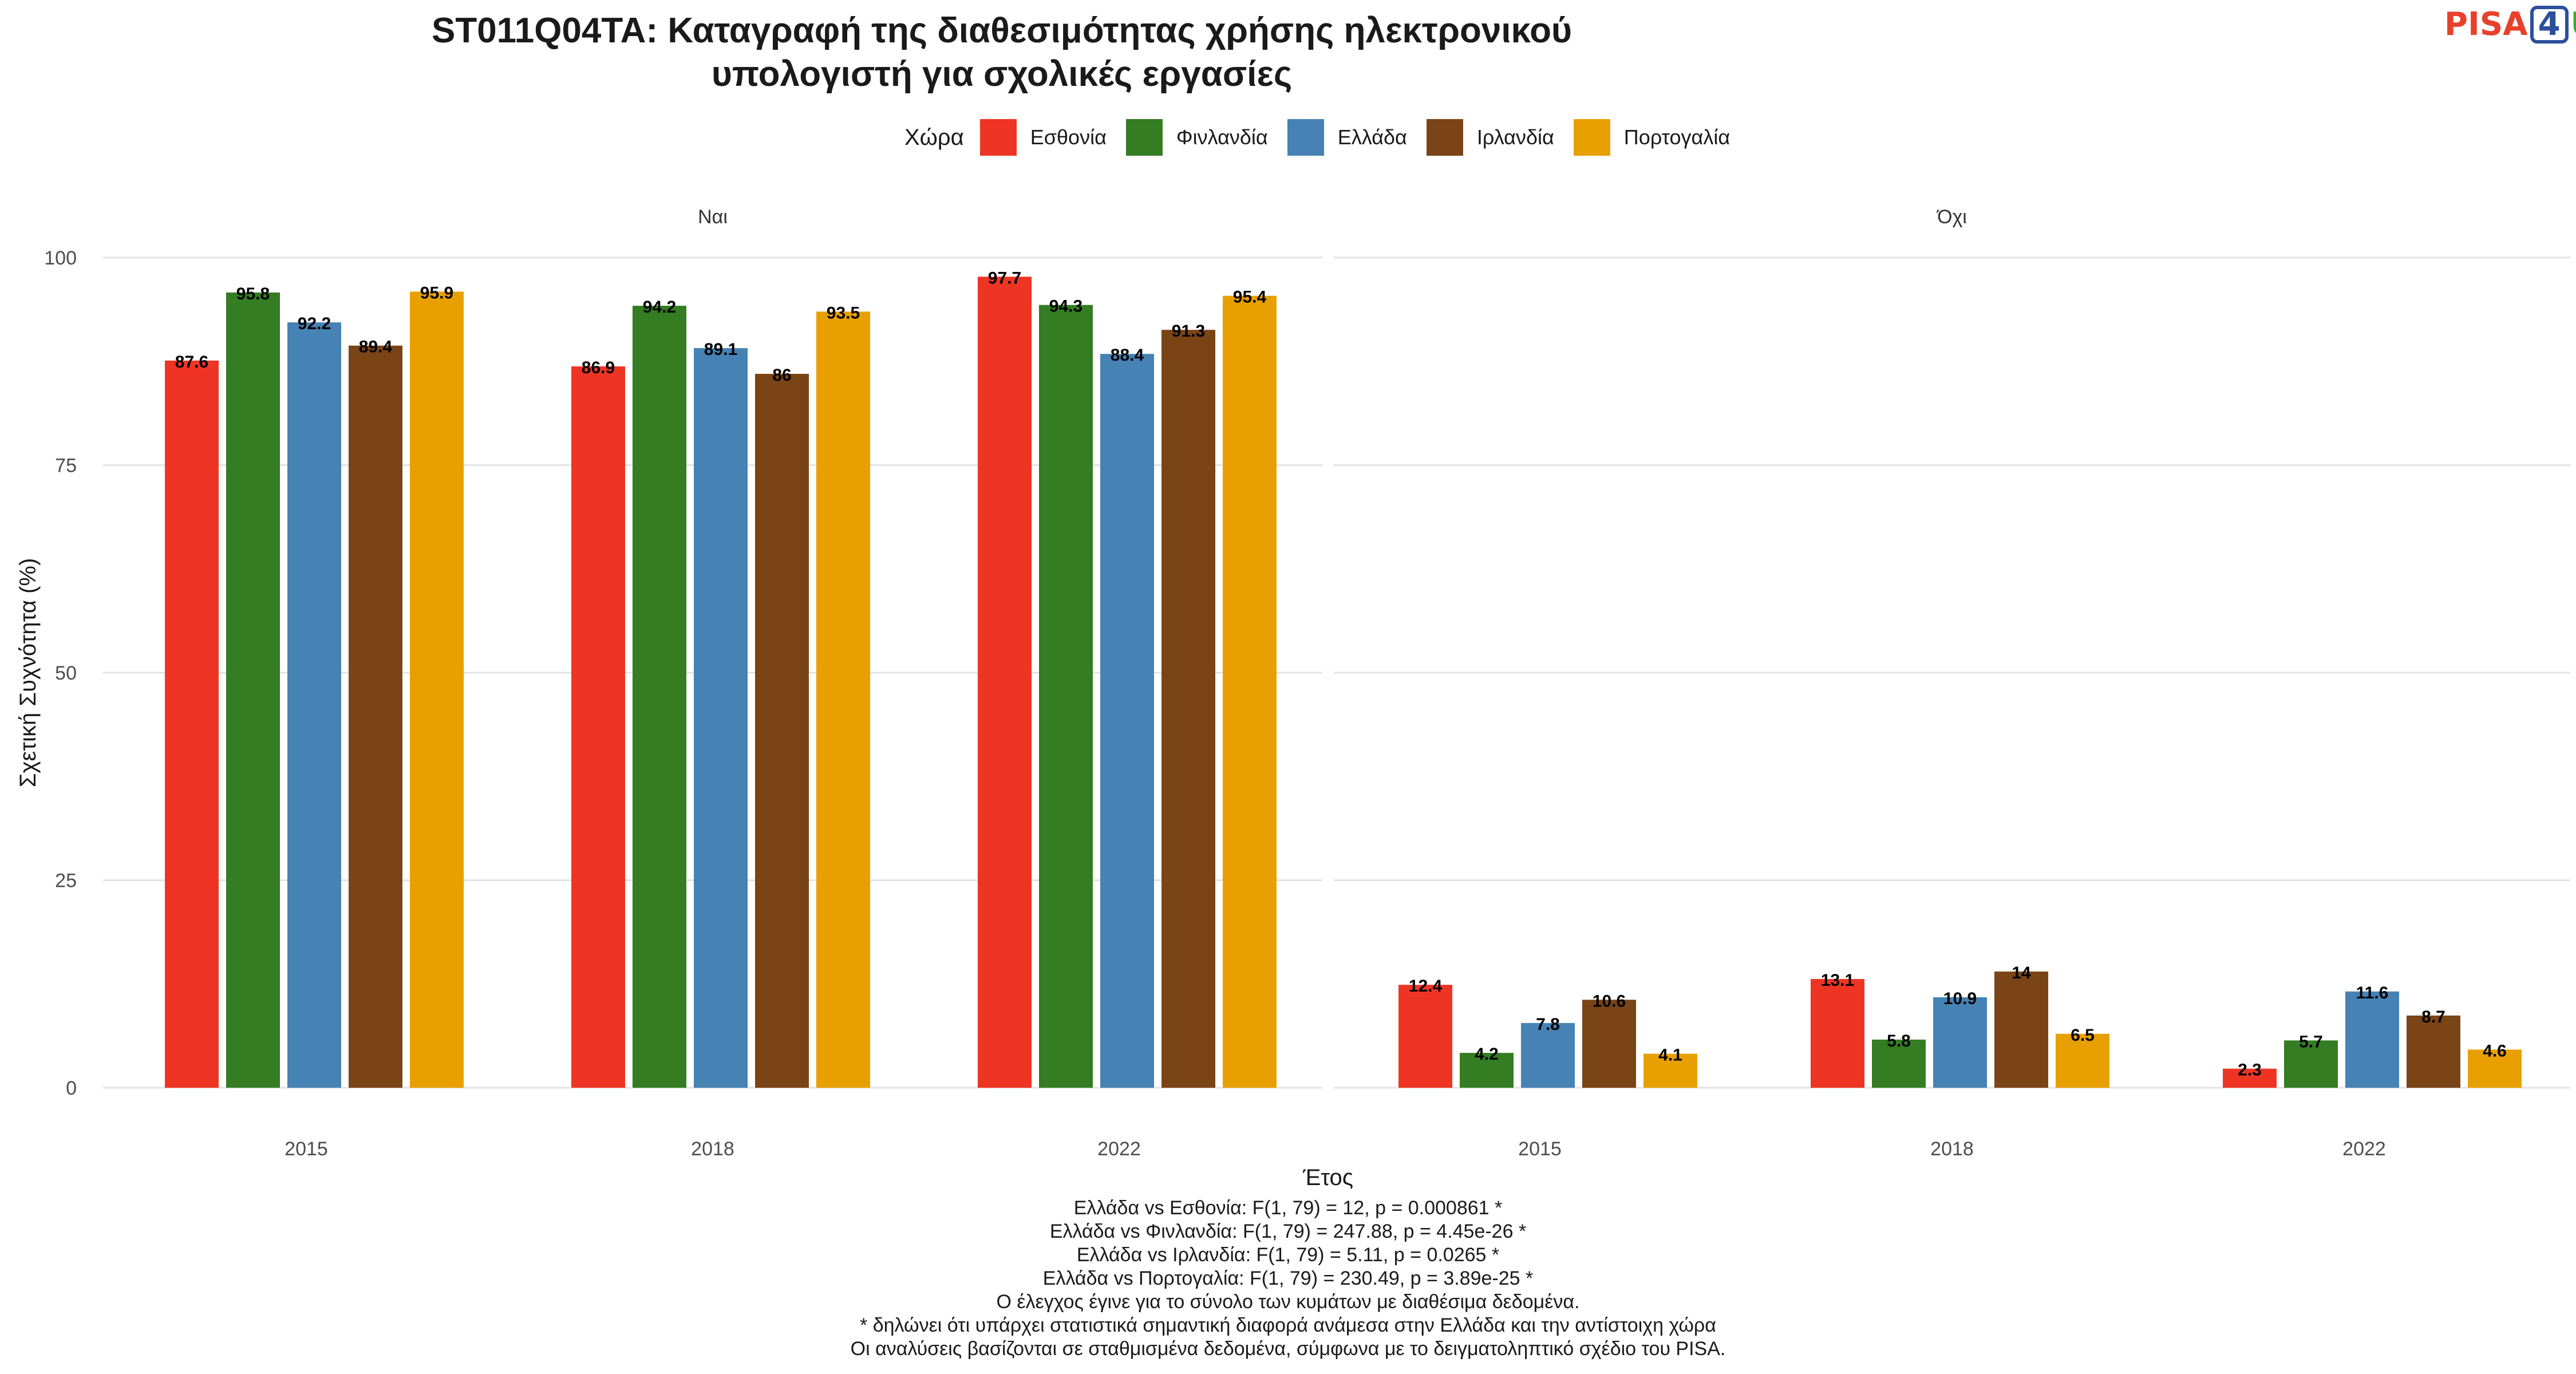 The width and height of the screenshot is (2576, 1374). What do you see at coordinates (436, 292) in the screenshot?
I see `data-label: 95.9` at bounding box center [436, 292].